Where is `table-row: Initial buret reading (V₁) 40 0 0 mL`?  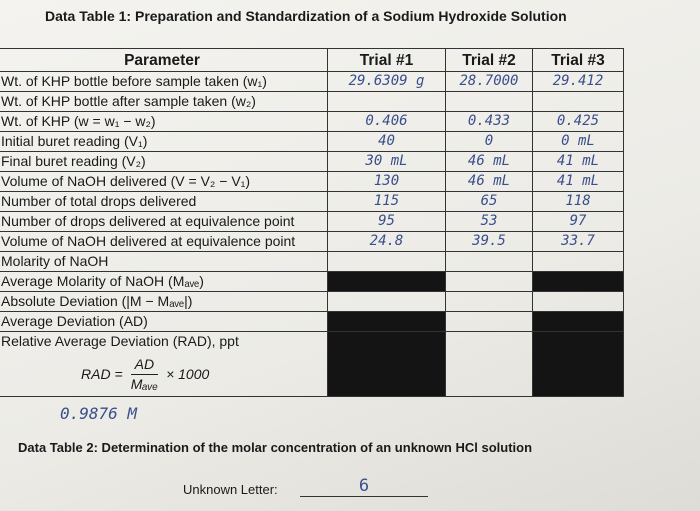 table-row: Initial buret reading (V₁) 40 0 0 mL is located at coordinates (312, 141).